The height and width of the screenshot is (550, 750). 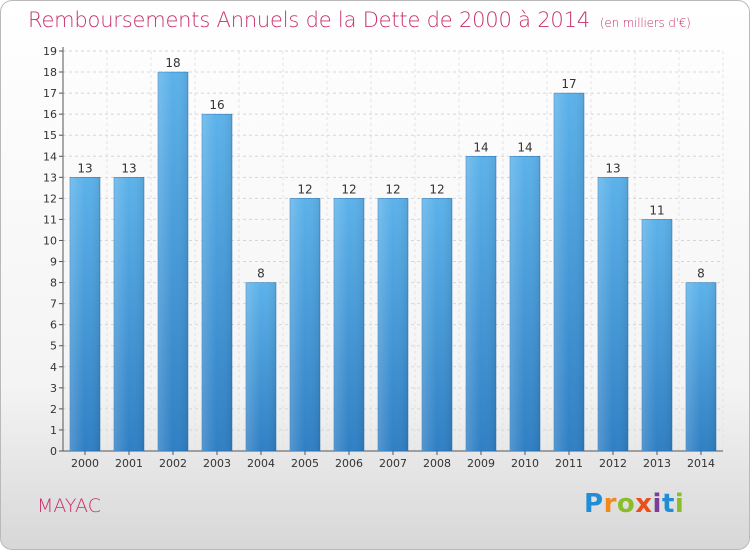 I want to click on x-tick-label: 2004, so click(x=261, y=463).